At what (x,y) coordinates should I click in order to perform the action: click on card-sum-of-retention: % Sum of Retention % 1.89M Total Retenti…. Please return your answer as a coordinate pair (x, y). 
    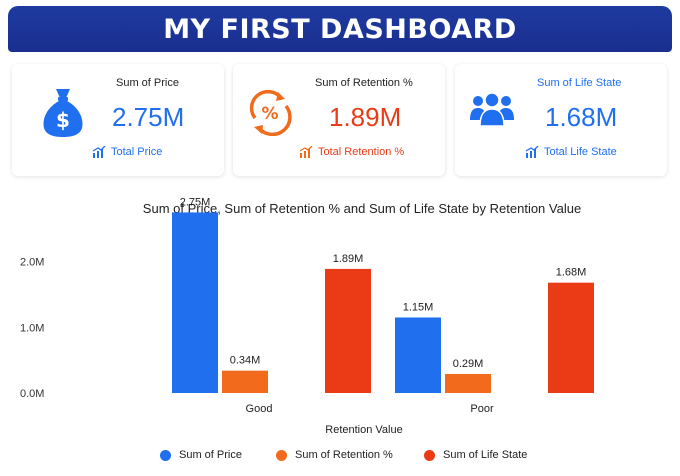
    Looking at the image, I should click on (339, 120).